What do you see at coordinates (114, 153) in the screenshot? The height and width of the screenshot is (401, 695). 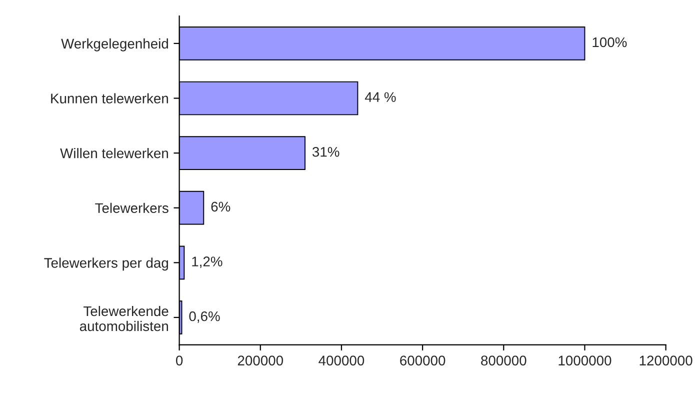 I see `y-tick-label: Willen telewerken` at bounding box center [114, 153].